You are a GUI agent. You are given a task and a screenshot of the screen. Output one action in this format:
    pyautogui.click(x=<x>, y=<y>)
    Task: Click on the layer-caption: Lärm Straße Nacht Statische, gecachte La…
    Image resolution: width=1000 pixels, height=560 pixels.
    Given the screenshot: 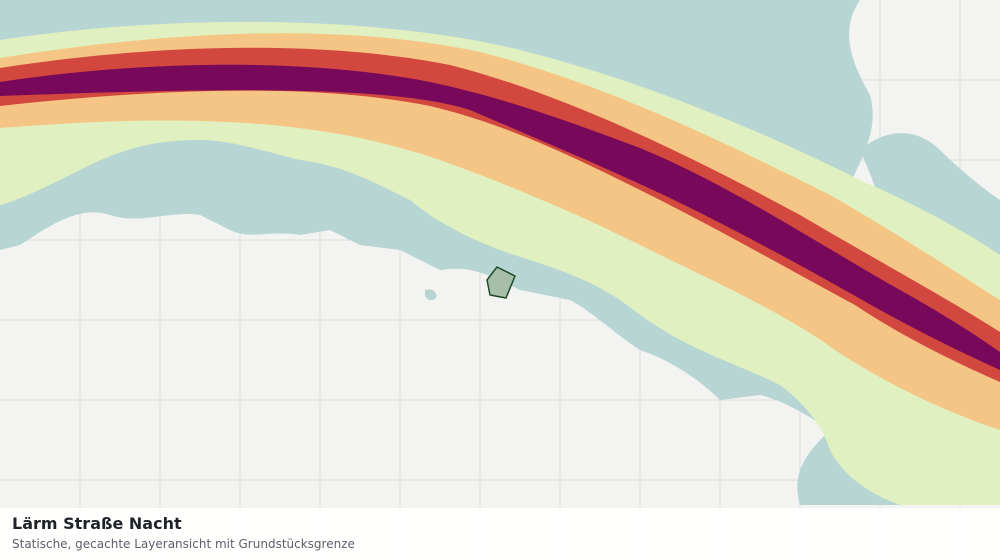 What is the action you would take?
    pyautogui.click(x=500, y=534)
    